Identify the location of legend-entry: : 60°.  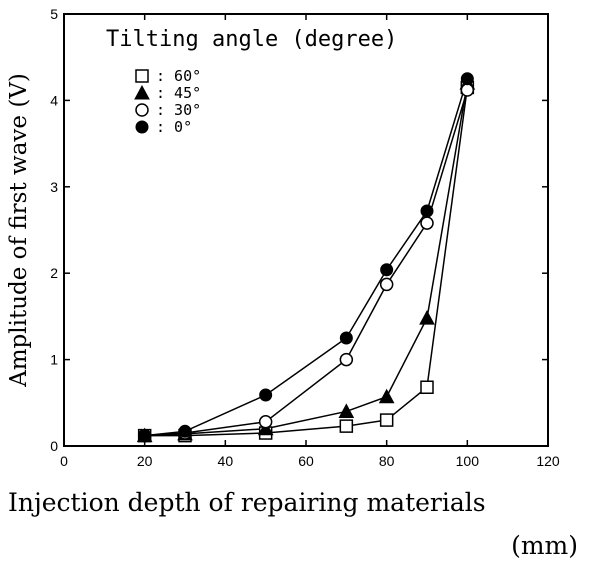
(168, 76).